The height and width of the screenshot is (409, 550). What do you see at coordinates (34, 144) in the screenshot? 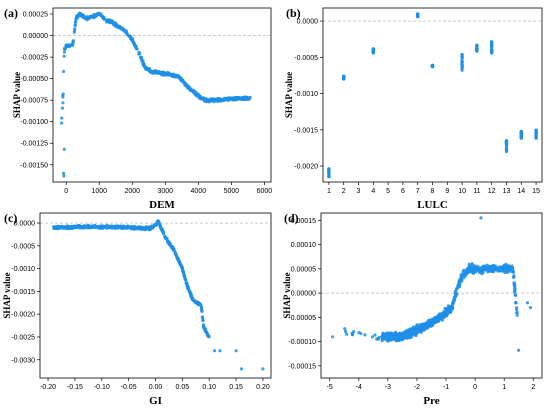
I see `y-tick-label: -0.00125` at bounding box center [34, 144].